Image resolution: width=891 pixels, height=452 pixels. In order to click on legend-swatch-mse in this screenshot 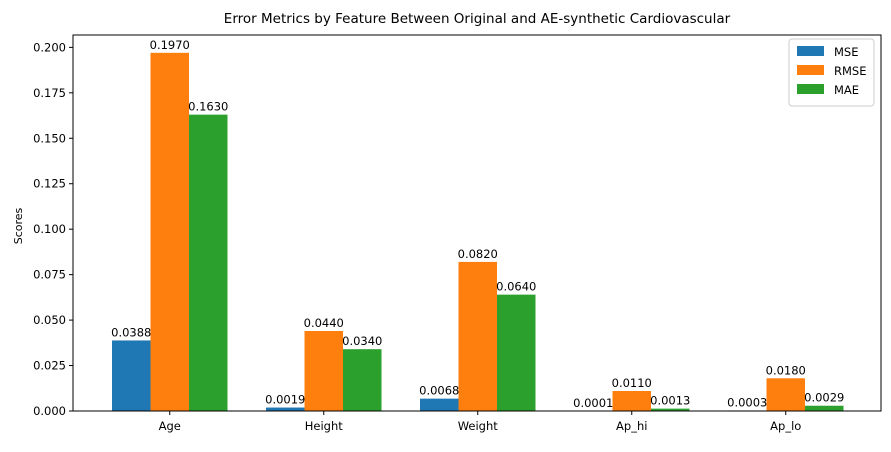, I will do `click(810, 51)`.